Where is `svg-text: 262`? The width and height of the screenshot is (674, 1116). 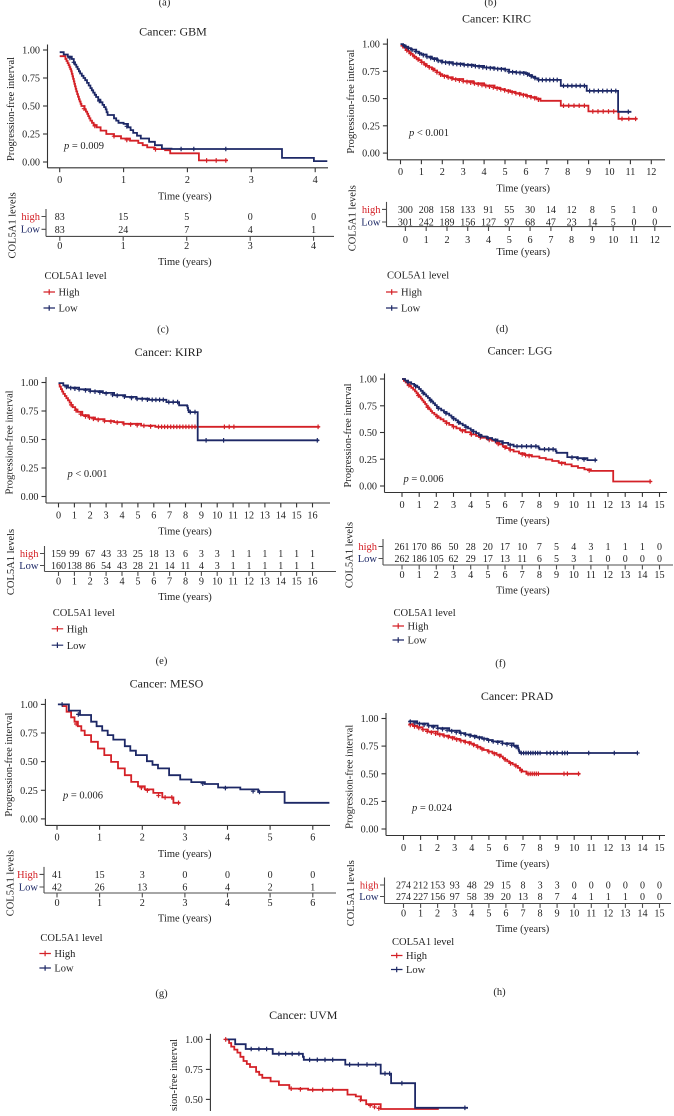
svg-text: 262 is located at coordinates (402, 559).